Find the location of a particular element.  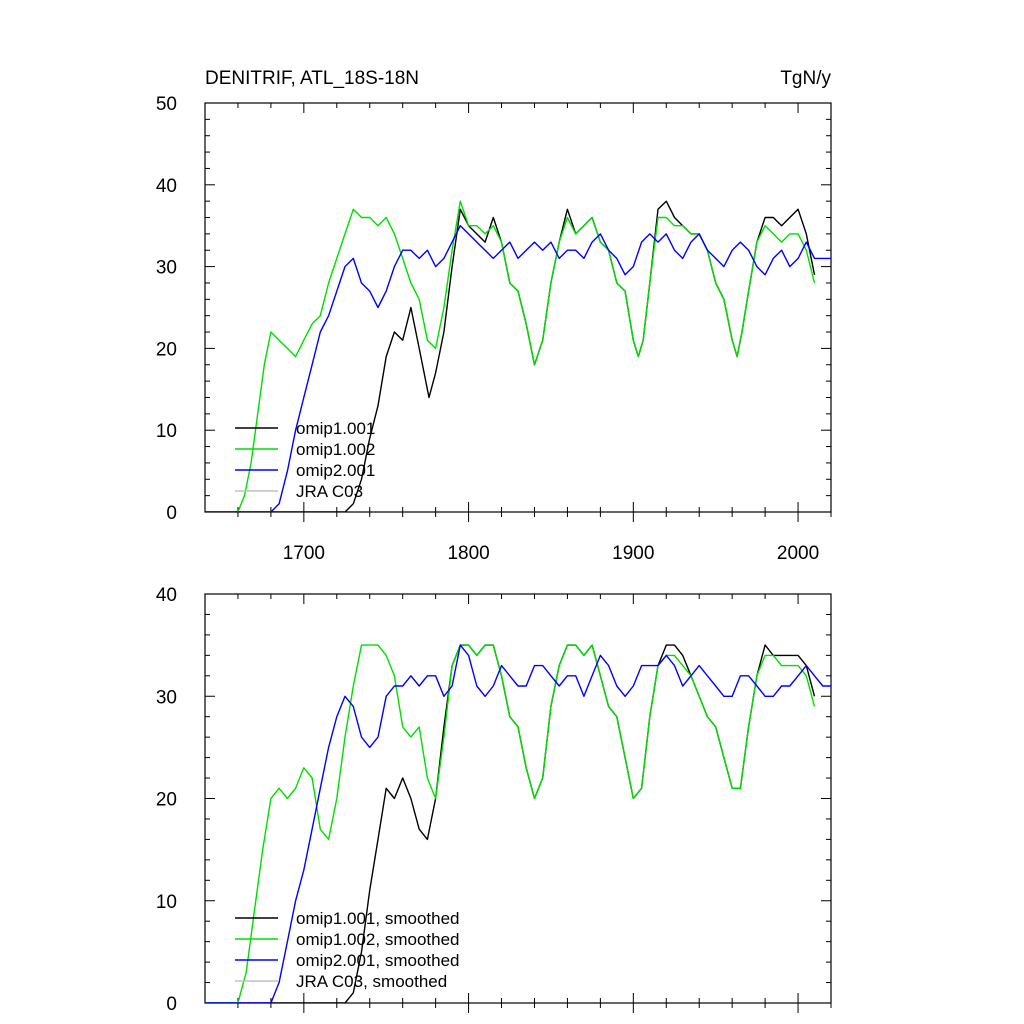

legend-label-1: omip1.002 is located at coordinates (335, 449).